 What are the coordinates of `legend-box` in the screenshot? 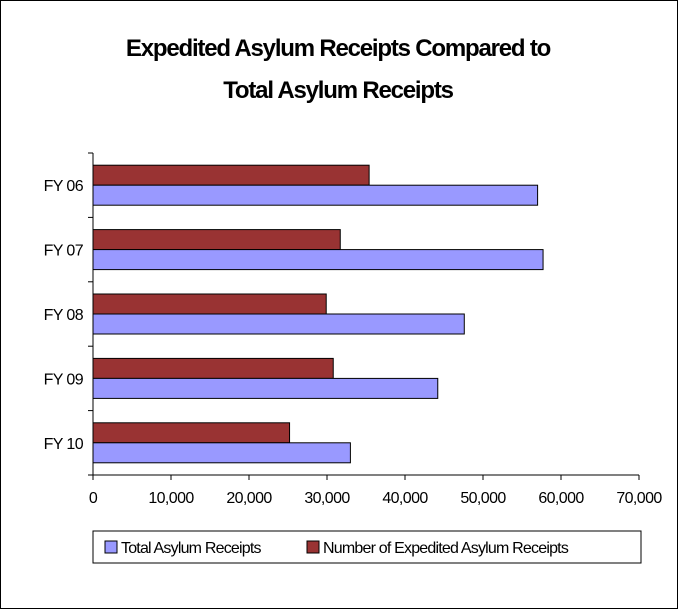 It's located at (367, 547).